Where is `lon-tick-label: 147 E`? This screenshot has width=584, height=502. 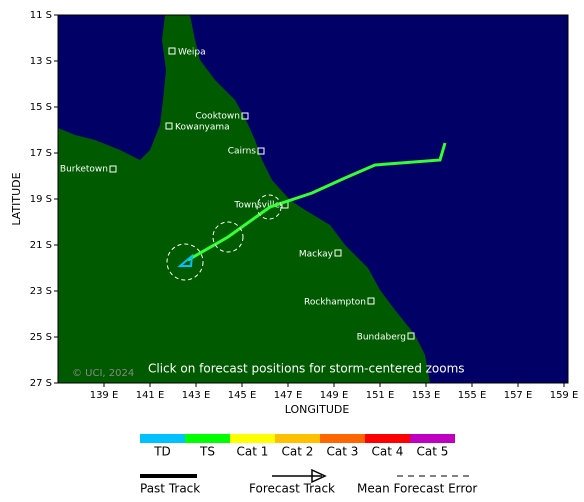
lon-tick-label: 147 E is located at coordinates (288, 395).